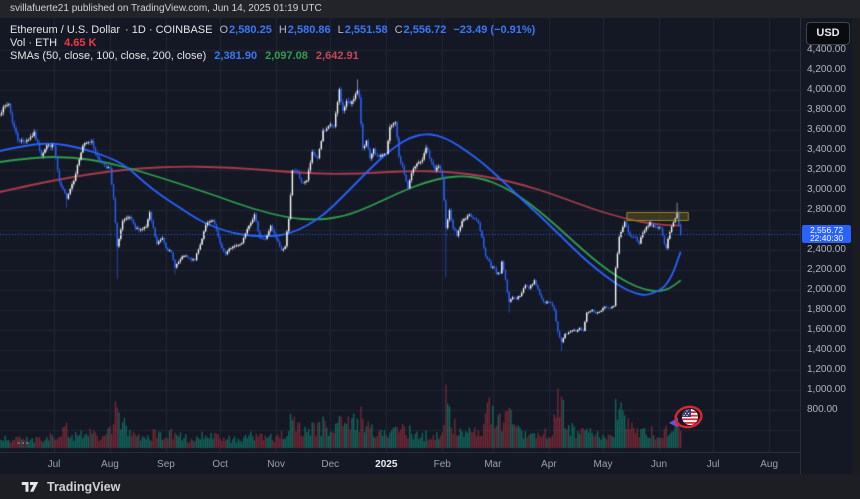 The image size is (860, 499). What do you see at coordinates (856, 246) in the screenshot?
I see `right-gutter` at bounding box center [856, 246].